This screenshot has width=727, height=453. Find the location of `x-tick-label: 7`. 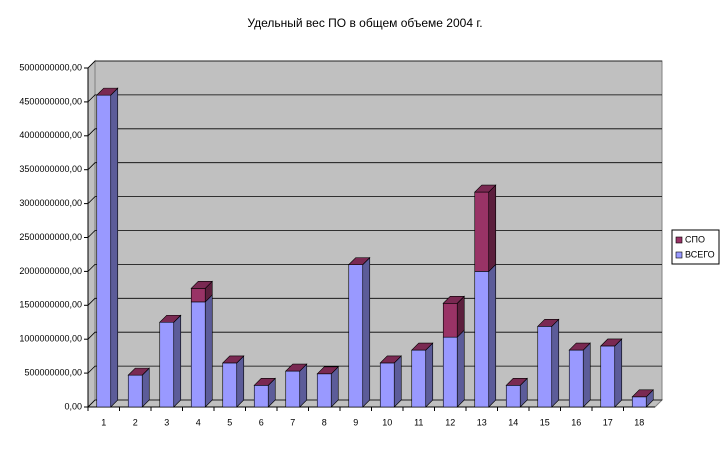

x-tick-label: 7 is located at coordinates (292, 422).